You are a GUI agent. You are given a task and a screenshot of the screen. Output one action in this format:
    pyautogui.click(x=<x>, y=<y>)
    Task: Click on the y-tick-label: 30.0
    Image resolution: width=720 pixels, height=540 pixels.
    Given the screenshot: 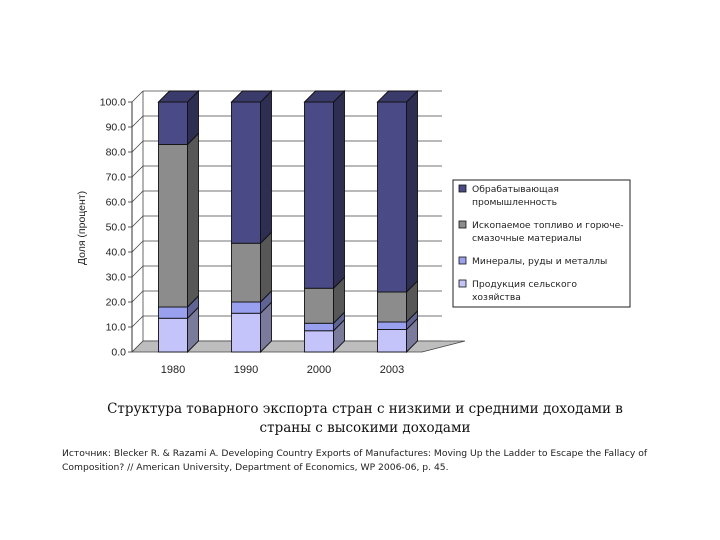 What is the action you would take?
    pyautogui.click(x=116, y=278)
    